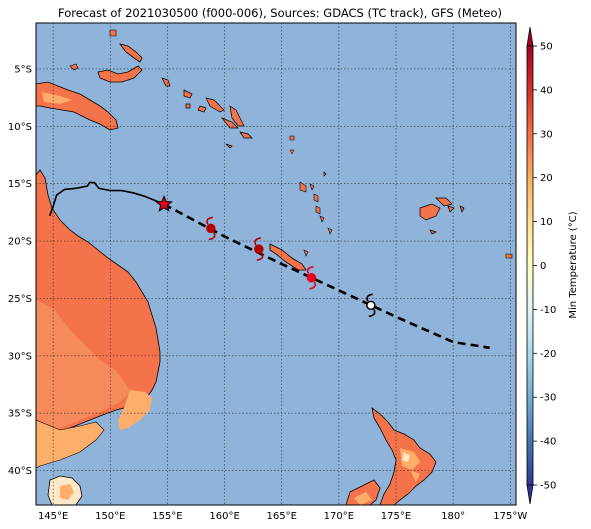  What do you see at coordinates (20, 127) in the screenshot?
I see `latitude-tick-label: 10°S` at bounding box center [20, 127].